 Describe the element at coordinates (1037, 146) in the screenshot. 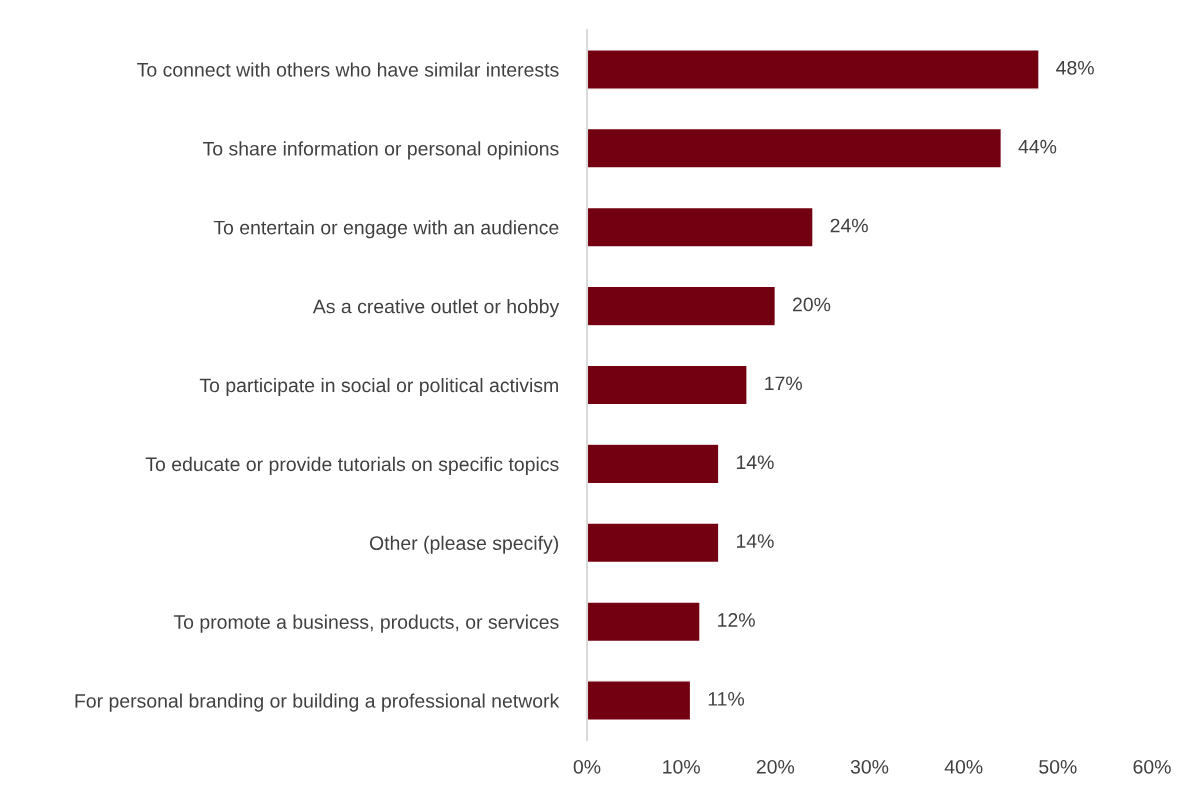

I see `data-label: 44%` at that location.